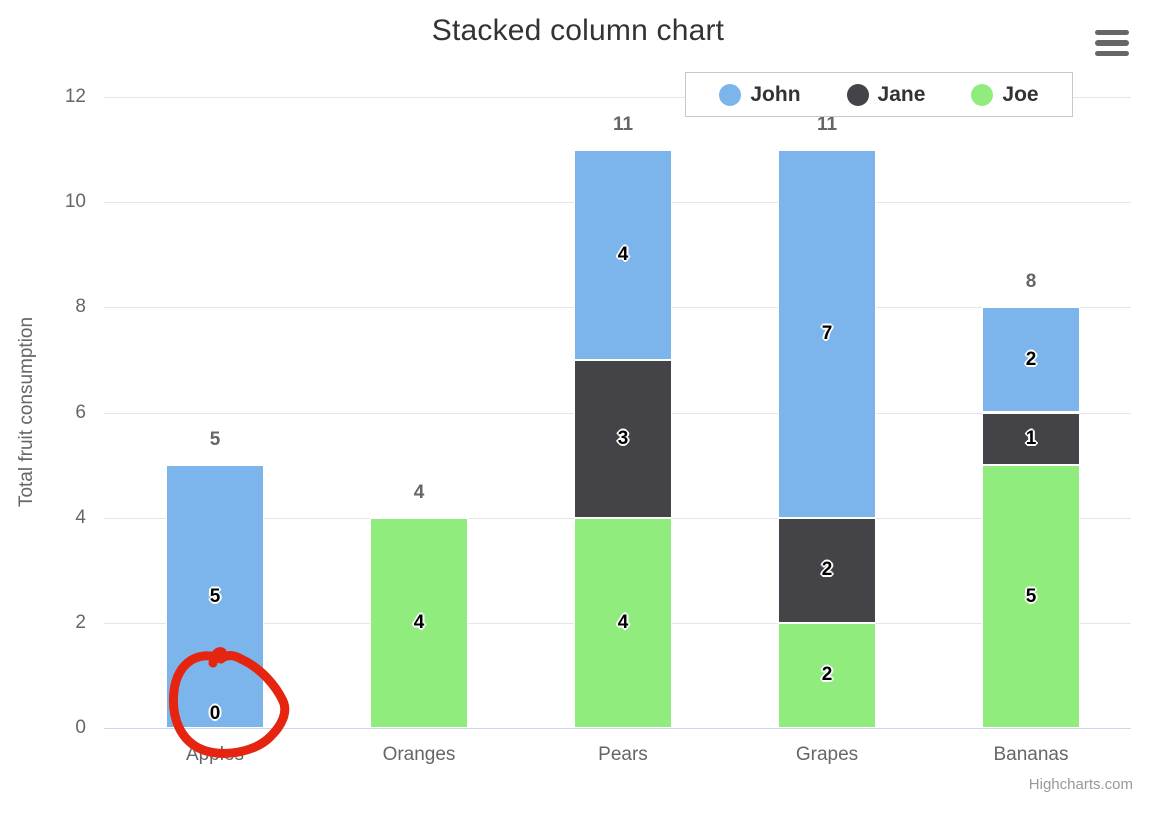 This screenshot has width=1156, height=820. I want to click on bar-segment-jane-bananas, so click(1031, 439).